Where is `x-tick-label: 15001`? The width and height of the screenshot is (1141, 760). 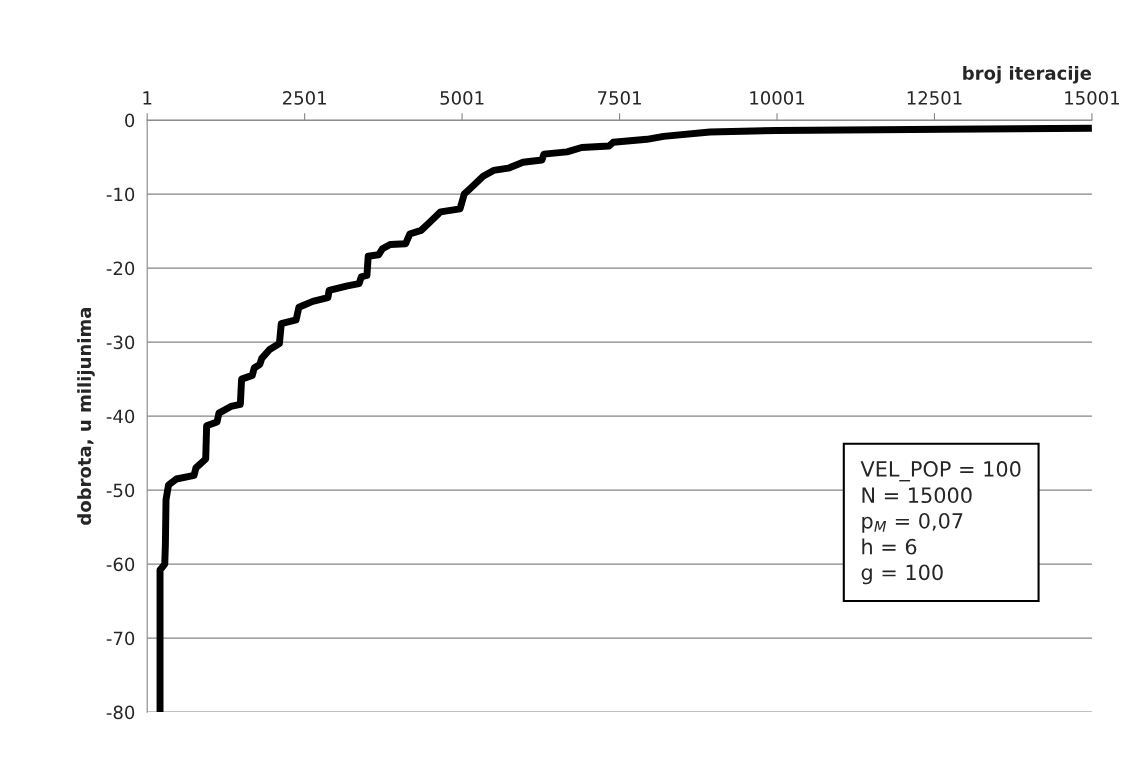 x-tick-label: 15001 is located at coordinates (1092, 98).